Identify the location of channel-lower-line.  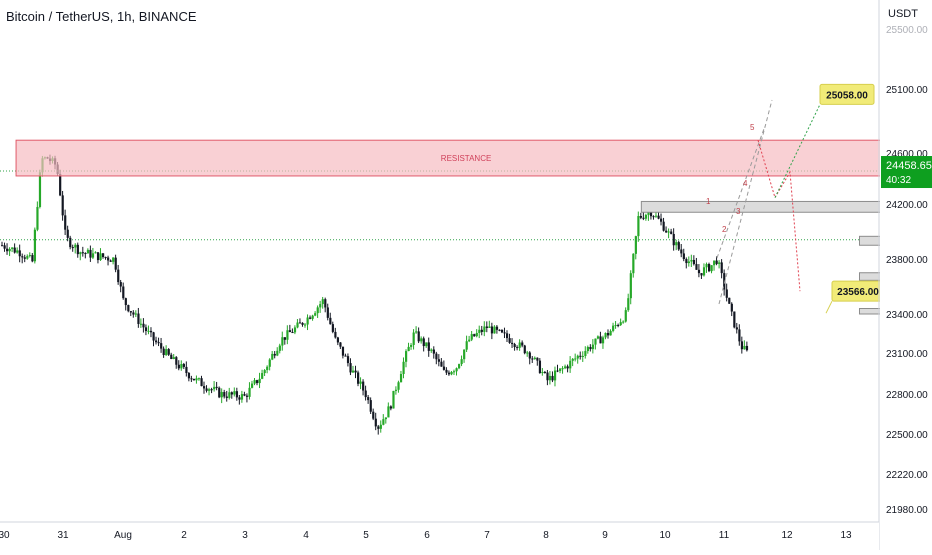
(741, 192).